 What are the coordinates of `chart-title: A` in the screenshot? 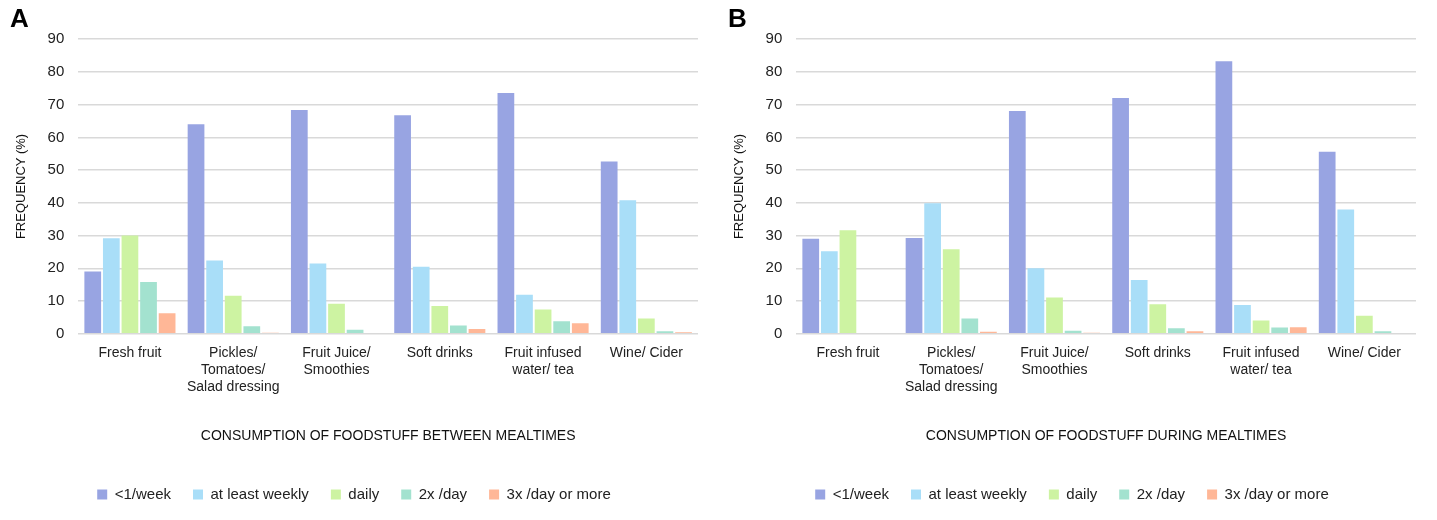 It's located at (19, 17).